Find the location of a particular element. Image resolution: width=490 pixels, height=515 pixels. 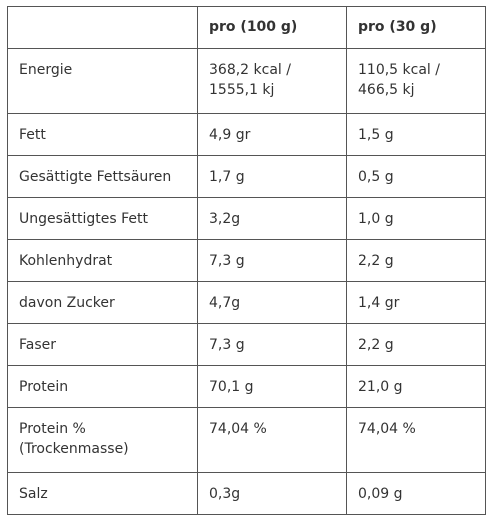

row-label: Salz is located at coordinates (102, 493).